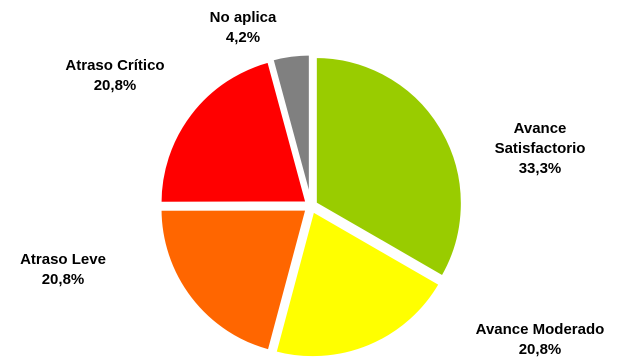 This screenshot has width=623, height=360. I want to click on slice-value-label: 33,3%, so click(540, 168).